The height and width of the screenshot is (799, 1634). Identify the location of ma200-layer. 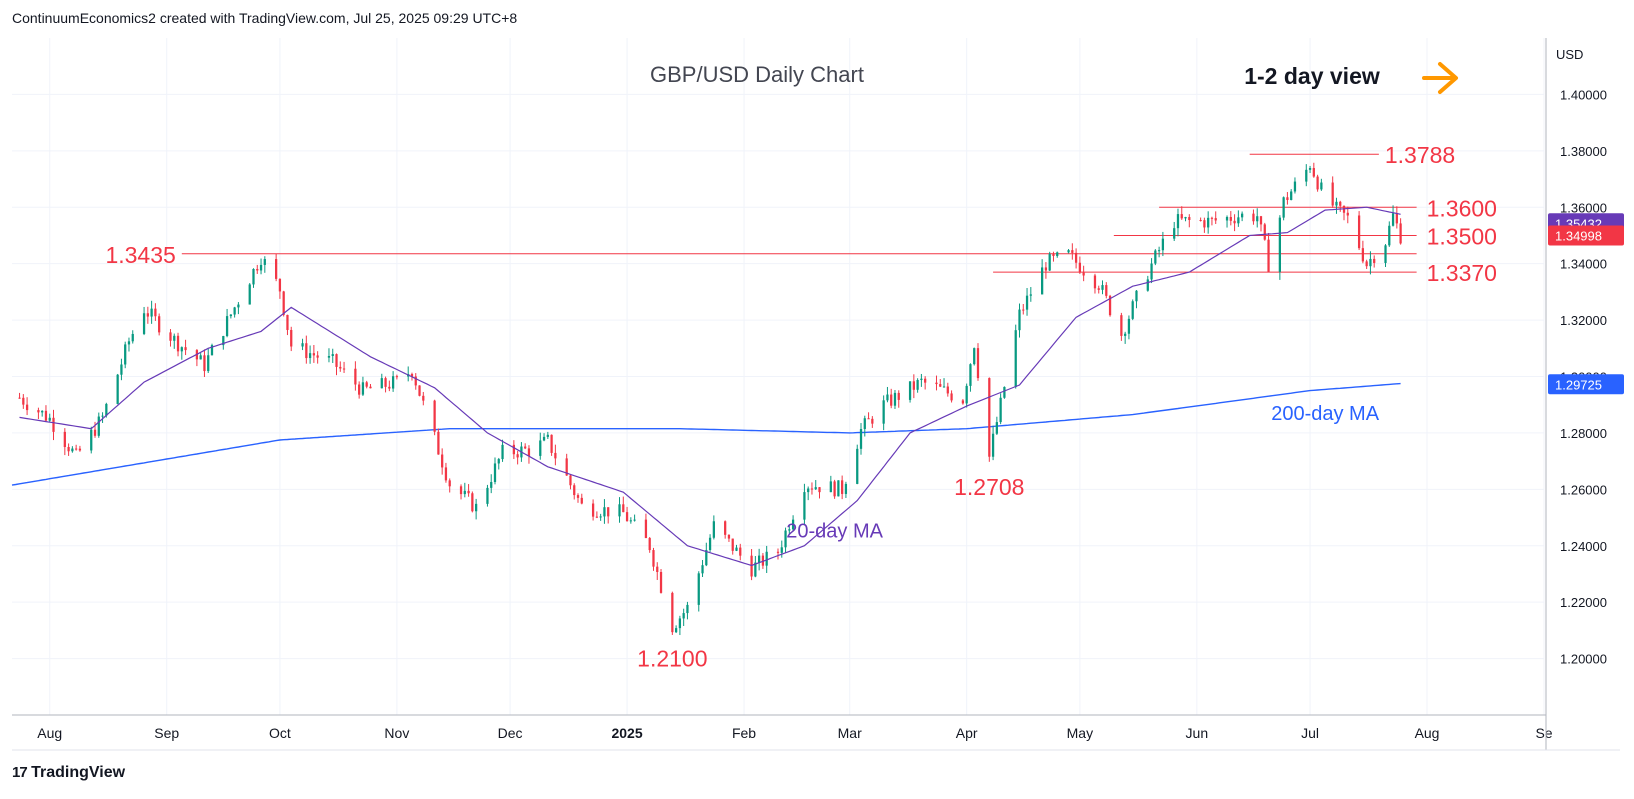
(706, 434).